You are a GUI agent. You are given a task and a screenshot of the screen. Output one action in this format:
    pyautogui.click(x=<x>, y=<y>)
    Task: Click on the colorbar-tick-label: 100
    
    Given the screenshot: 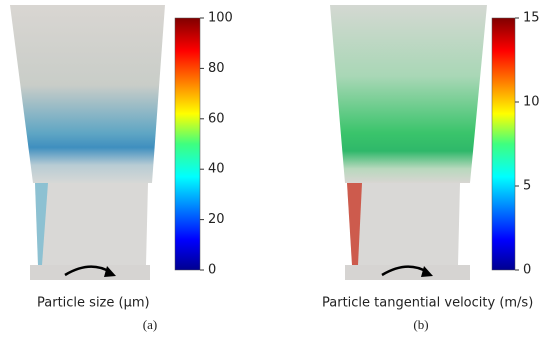 What is the action you would take?
    pyautogui.click(x=220, y=18)
    